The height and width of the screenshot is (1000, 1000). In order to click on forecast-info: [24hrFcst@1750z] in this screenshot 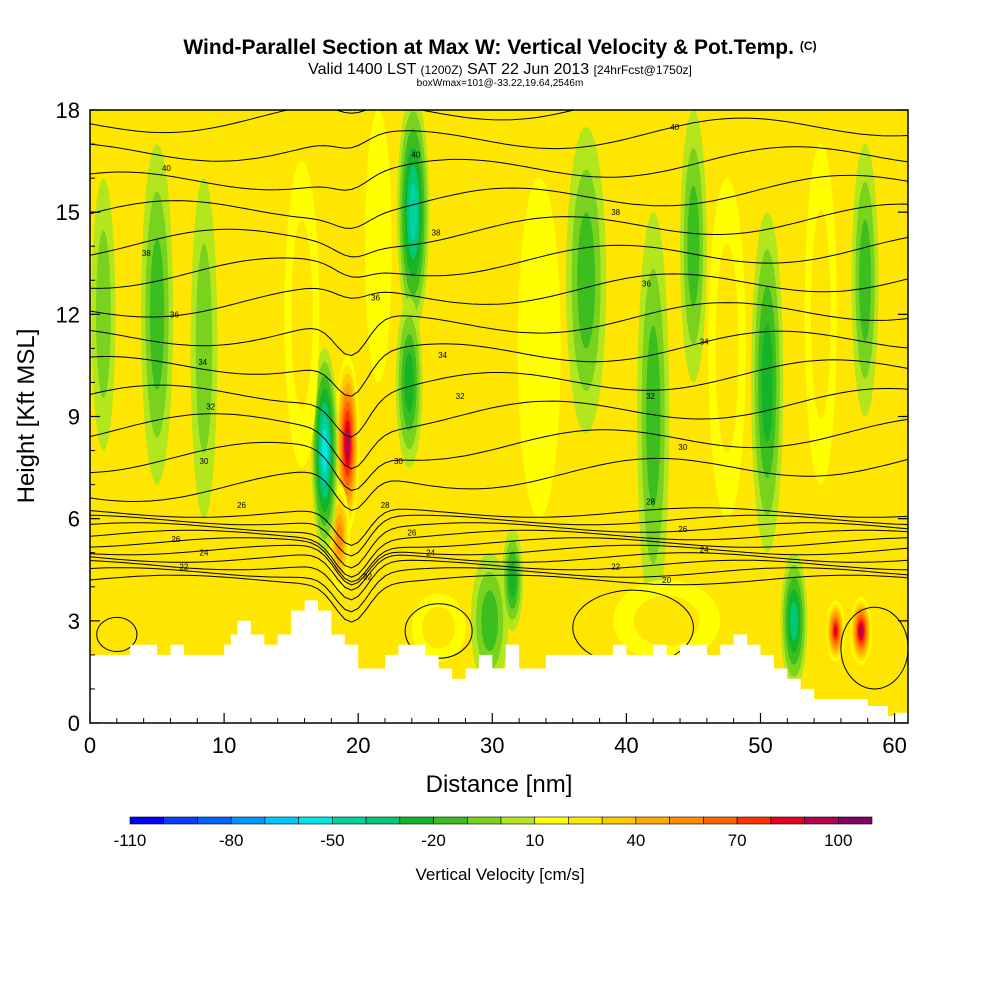, I will do `click(642, 70)`.